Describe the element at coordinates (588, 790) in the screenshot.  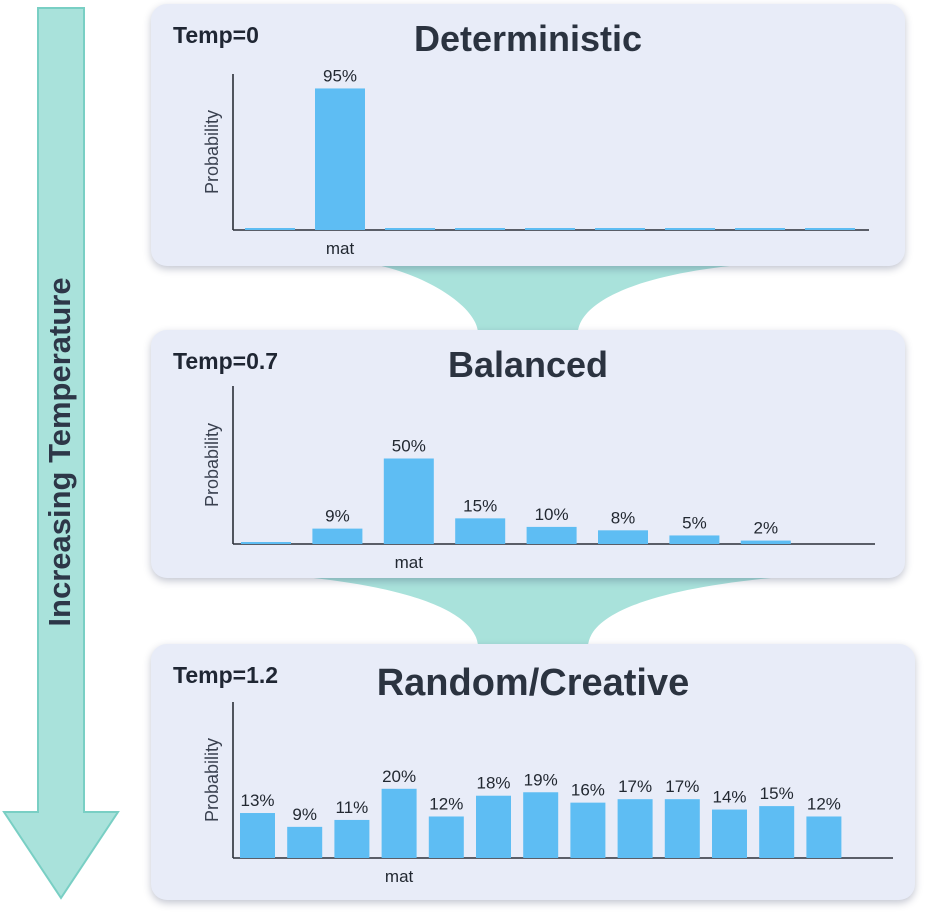
I see `data-label: 16%` at that location.